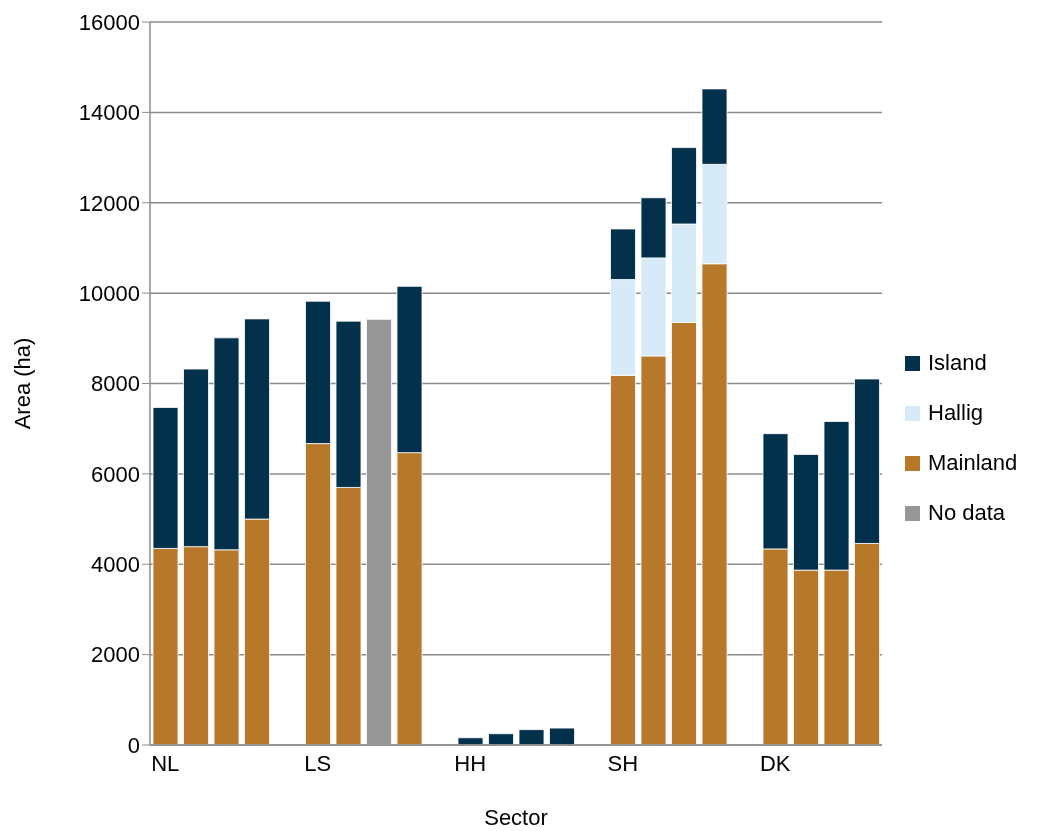 Image resolution: width=1042 pixels, height=831 pixels. What do you see at coordinates (956, 413) in the screenshot?
I see `legend-label: Hallig` at bounding box center [956, 413].